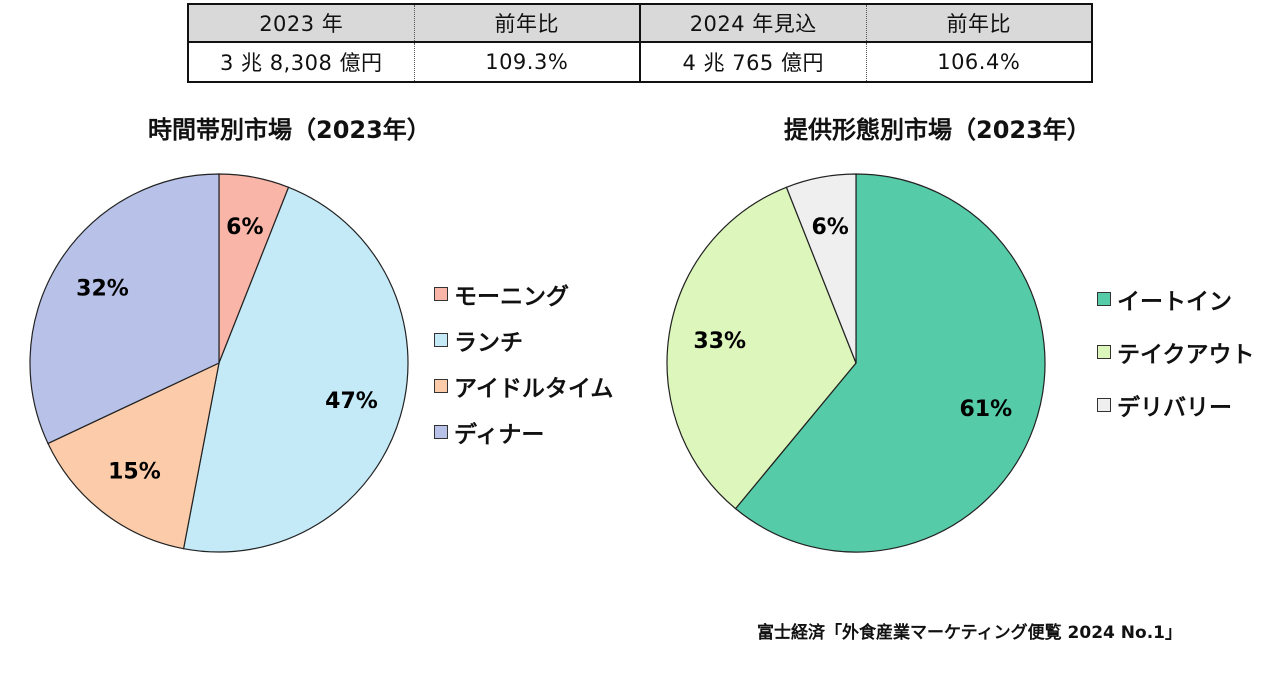 This screenshot has height=675, width=1282. Describe the element at coordinates (979, 62) in the screenshot. I see `value-yoy-2024: 106.4%` at that location.